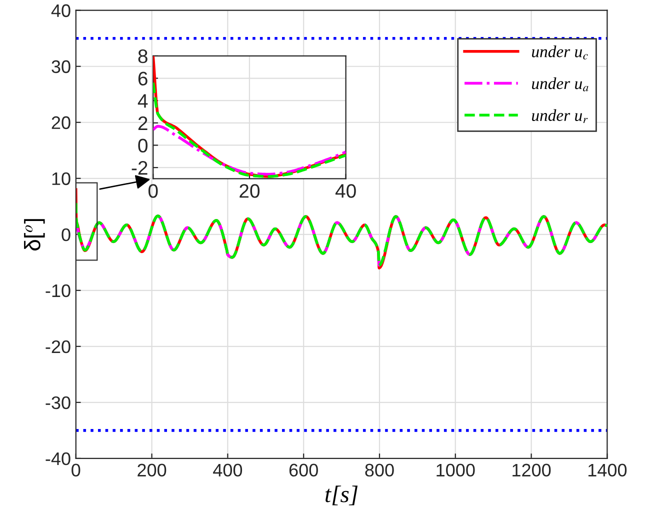 This screenshot has width=660, height=518. I want to click on y-tick-label: -20, so click(58, 347).